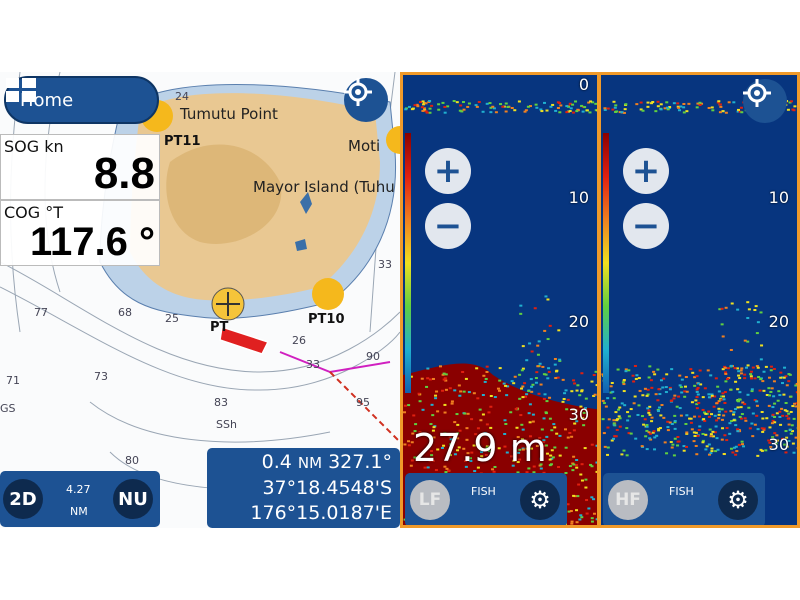  Describe the element at coordinates (578, 414) in the screenshot. I see `depth-tick: 30` at that location.